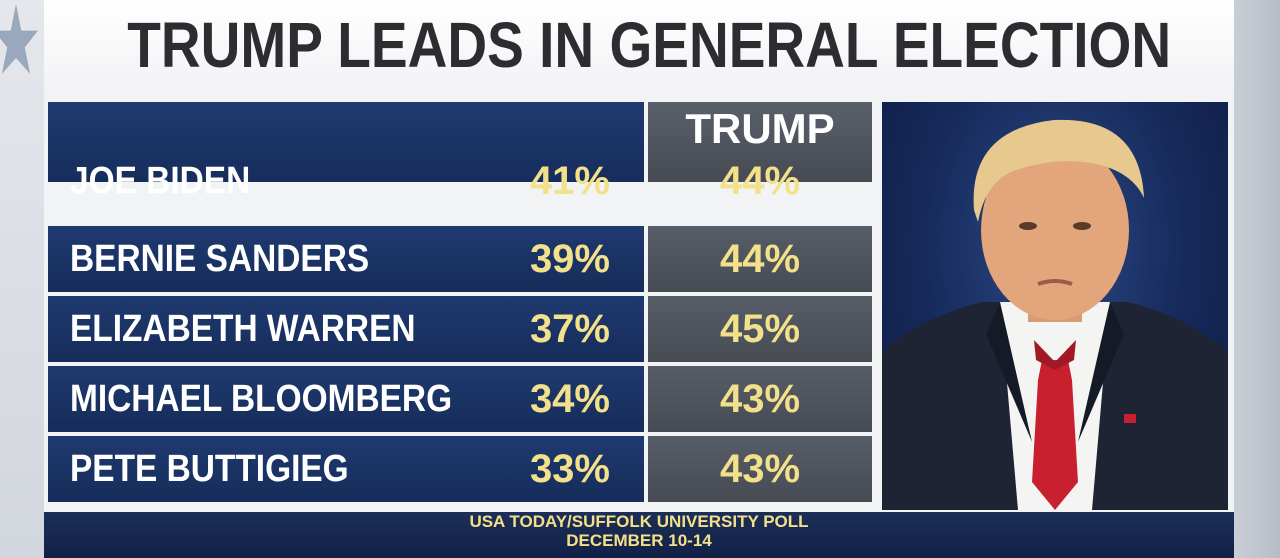 The width and height of the screenshot is (1280, 558). I want to click on candidate-percent: 37%, so click(569, 329).